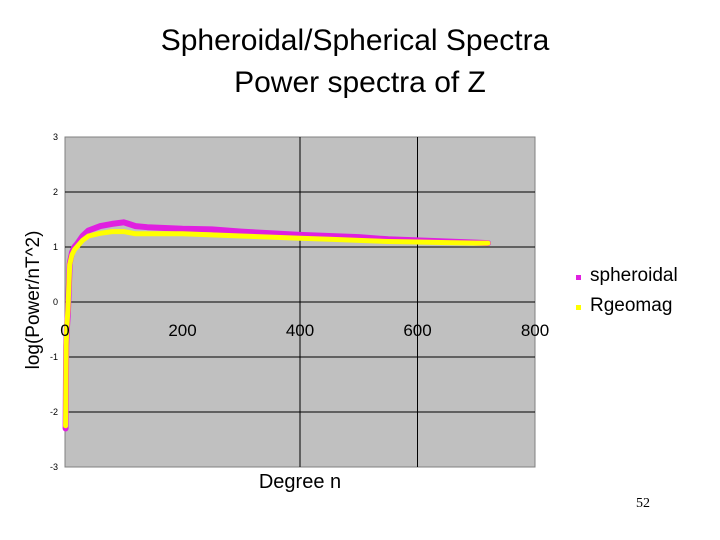 The image size is (720, 540). I want to click on page-number: 52, so click(643, 503).